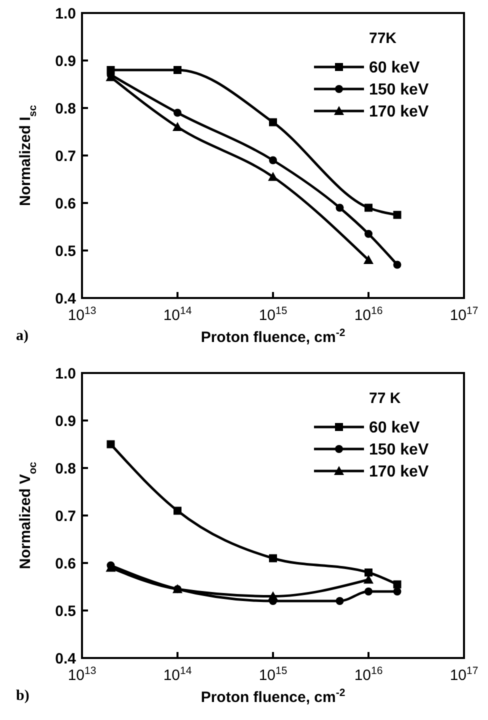  What do you see at coordinates (22, 336) in the screenshot?
I see `text: a)` at bounding box center [22, 336].